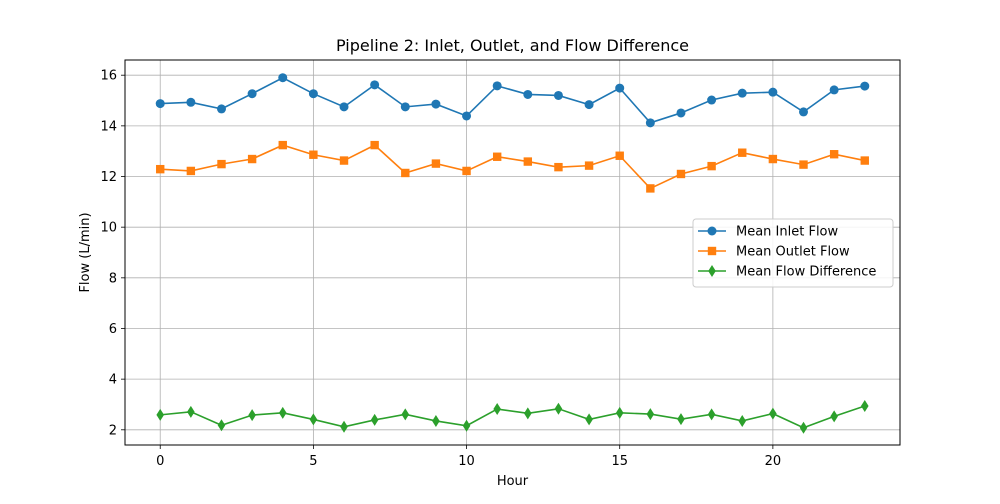 The height and width of the screenshot is (504, 1000). I want to click on legend-box, so click(793, 253).